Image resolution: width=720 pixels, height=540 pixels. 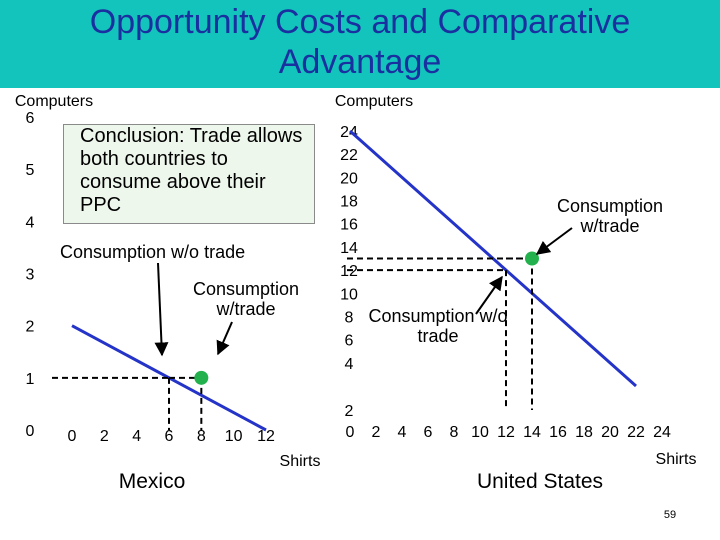 I want to click on us-guide-lines, so click(x=440, y=333).